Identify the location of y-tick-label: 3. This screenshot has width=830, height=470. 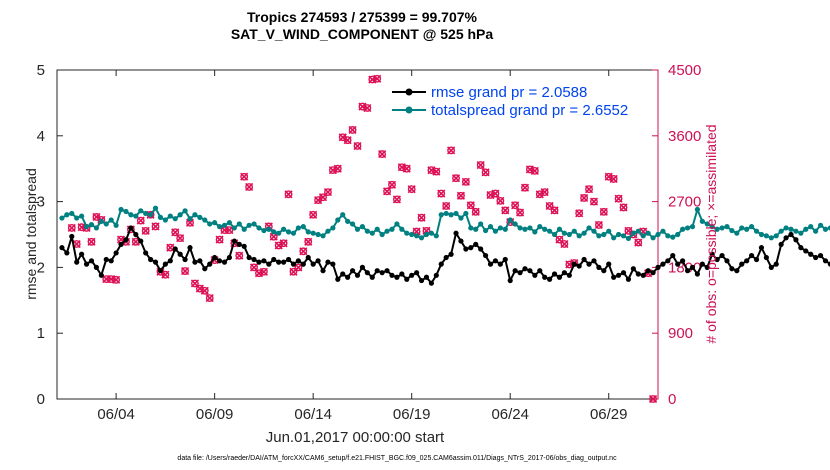
(41, 202).